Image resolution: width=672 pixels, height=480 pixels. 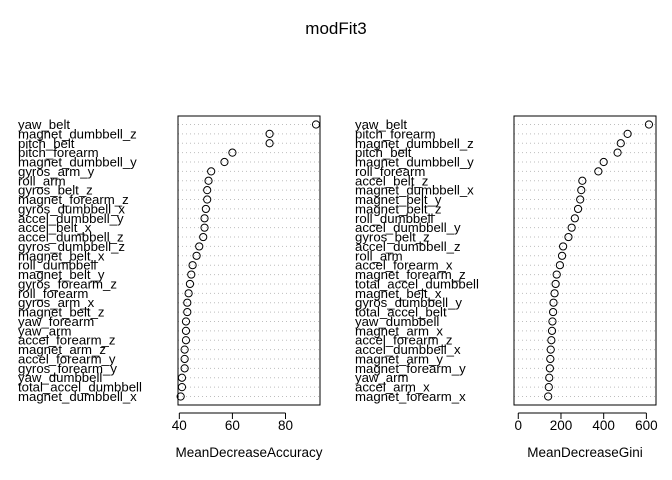 What do you see at coordinates (67, 358) in the screenshot?
I see `row-label: accel_forearm_y` at bounding box center [67, 358].